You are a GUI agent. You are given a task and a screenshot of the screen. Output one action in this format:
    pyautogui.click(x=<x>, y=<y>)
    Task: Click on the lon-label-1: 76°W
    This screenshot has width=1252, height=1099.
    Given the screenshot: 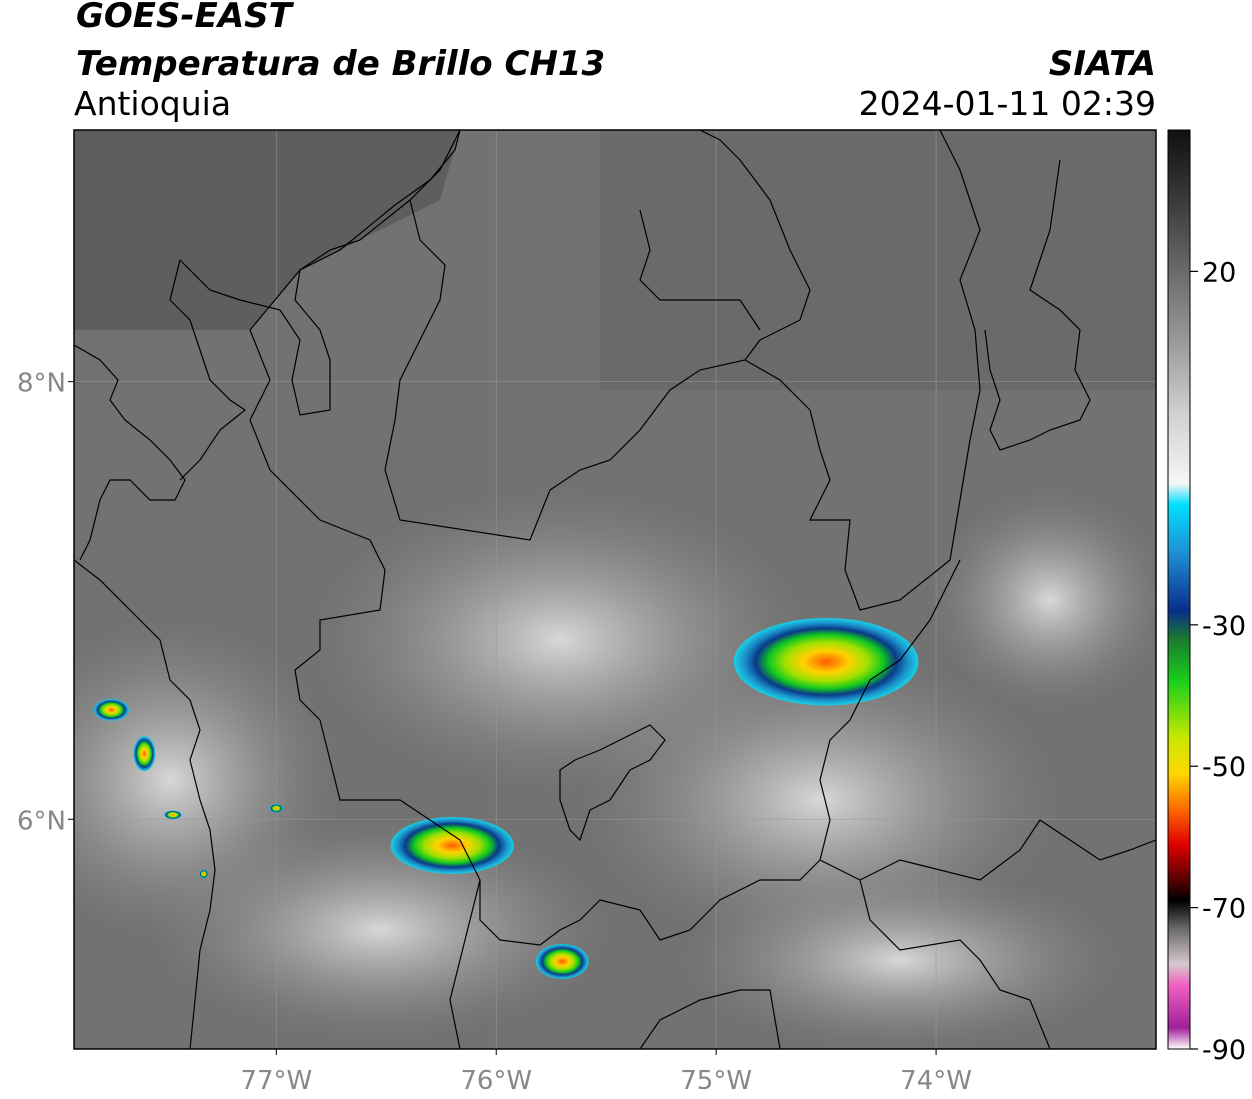 What is the action you would take?
    pyautogui.click(x=496, y=1081)
    